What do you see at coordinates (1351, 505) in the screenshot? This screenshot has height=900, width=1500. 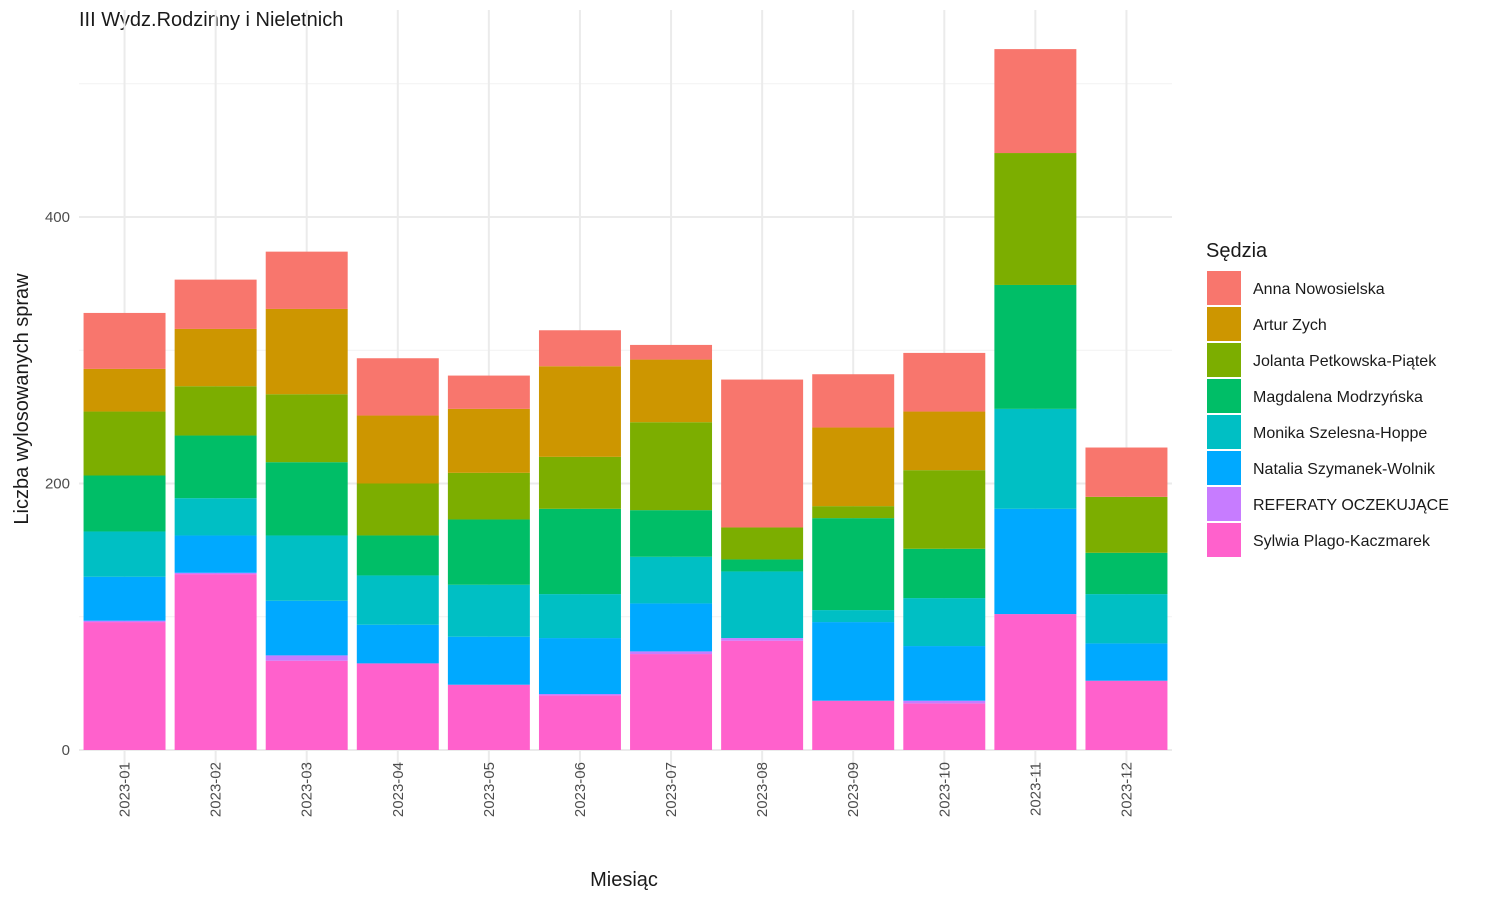 I see `legend-label: REFERATY OCZEKUJĄCE` at bounding box center [1351, 505].